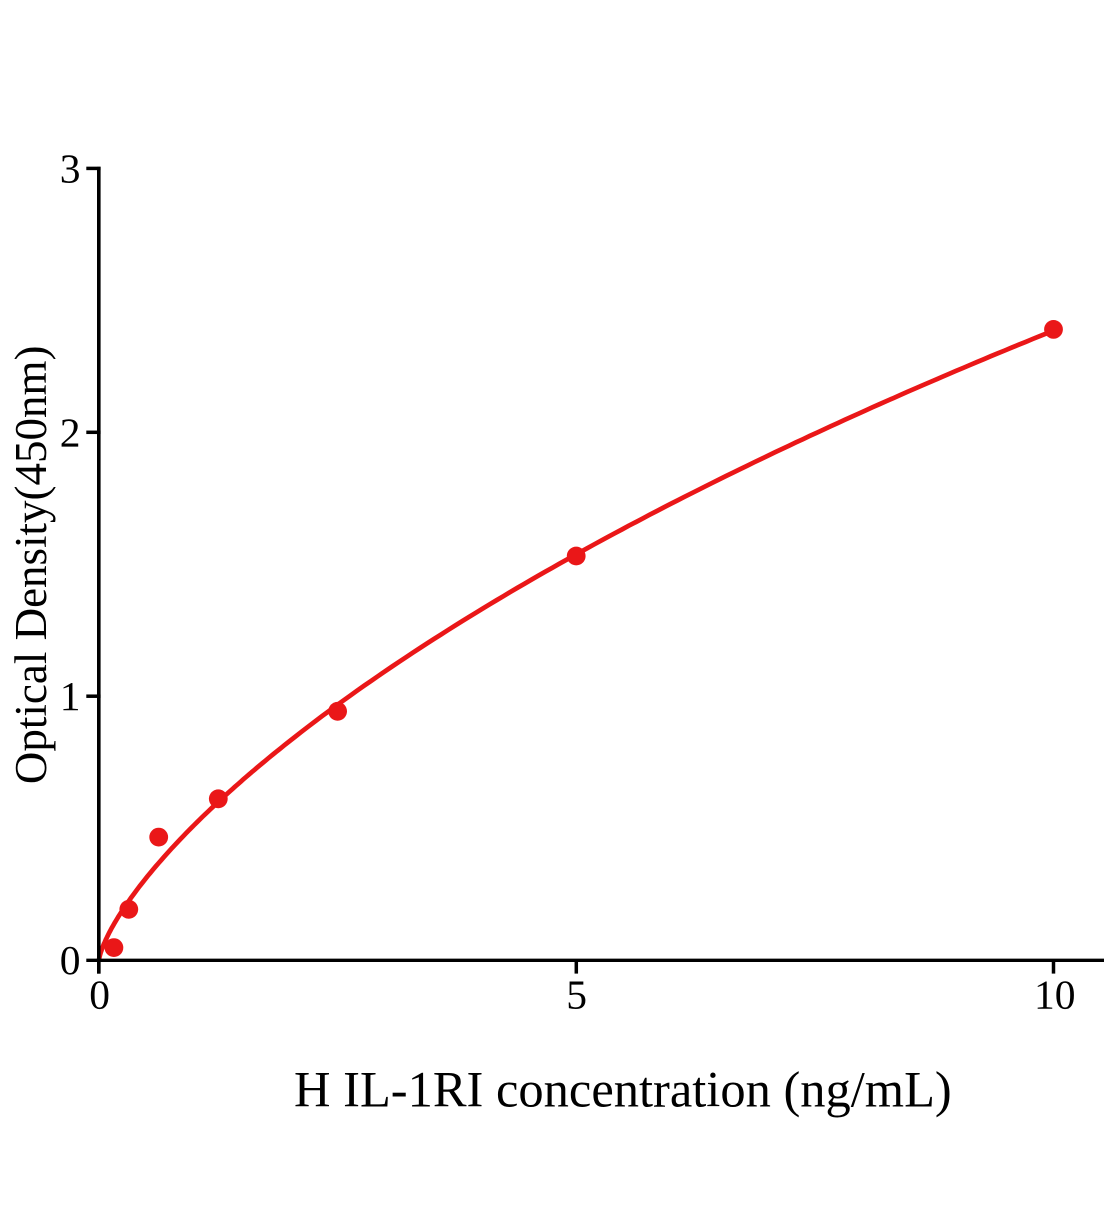 Image resolution: width=1104 pixels, height=1205 pixels. I want to click on svg-text: 5, so click(576, 995).